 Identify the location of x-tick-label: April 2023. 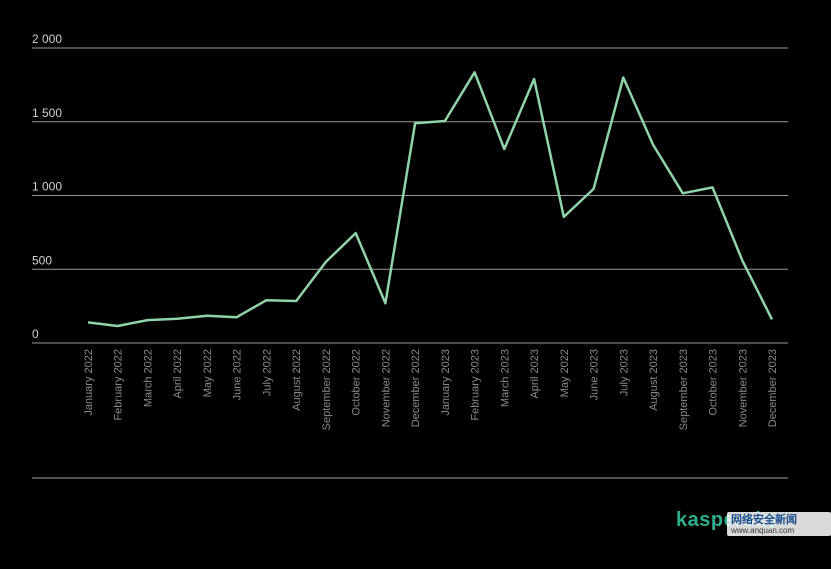
(535, 374).